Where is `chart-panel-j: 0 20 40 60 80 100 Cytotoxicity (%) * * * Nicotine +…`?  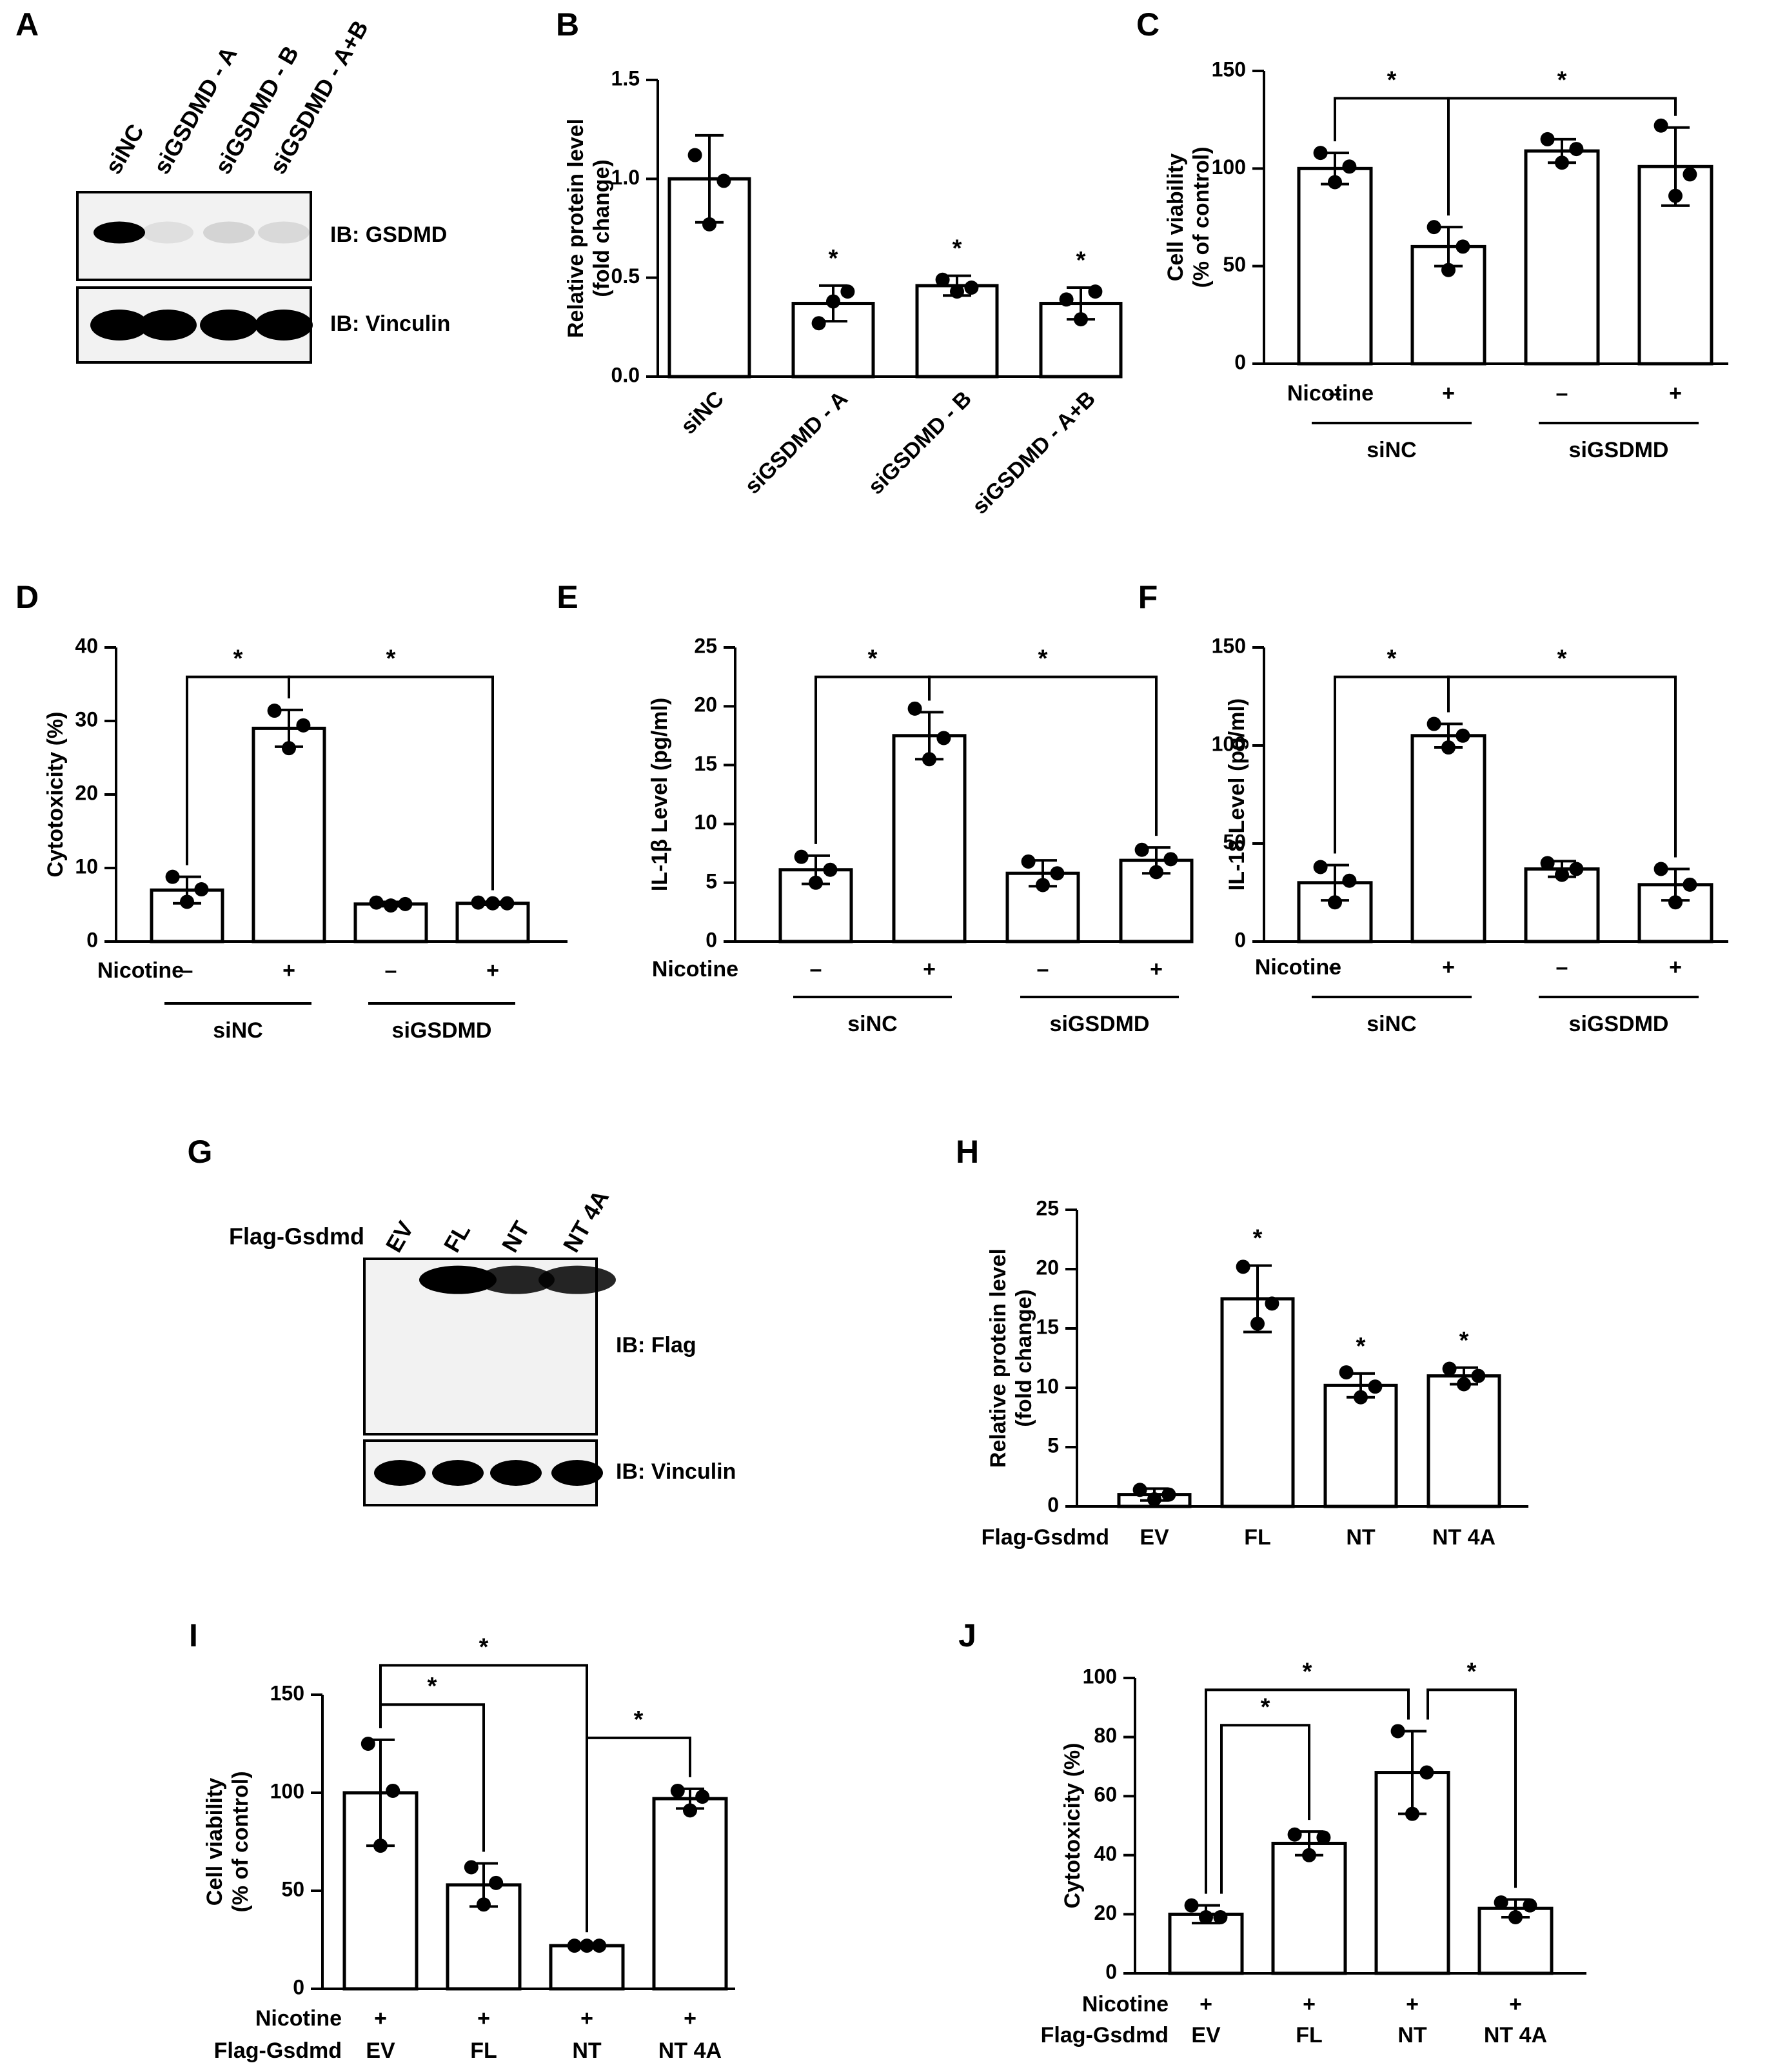 chart-panel-j: 0 20 40 60 80 100 Cytotoxicity (%) * * * Nicotine +… is located at coordinates (1313, 1852).